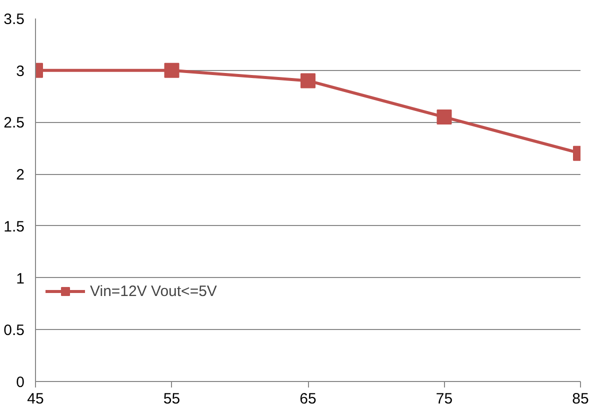 The width and height of the screenshot is (609, 410). Describe the element at coordinates (20, 279) in the screenshot. I see `y-tick-label: 1` at that location.